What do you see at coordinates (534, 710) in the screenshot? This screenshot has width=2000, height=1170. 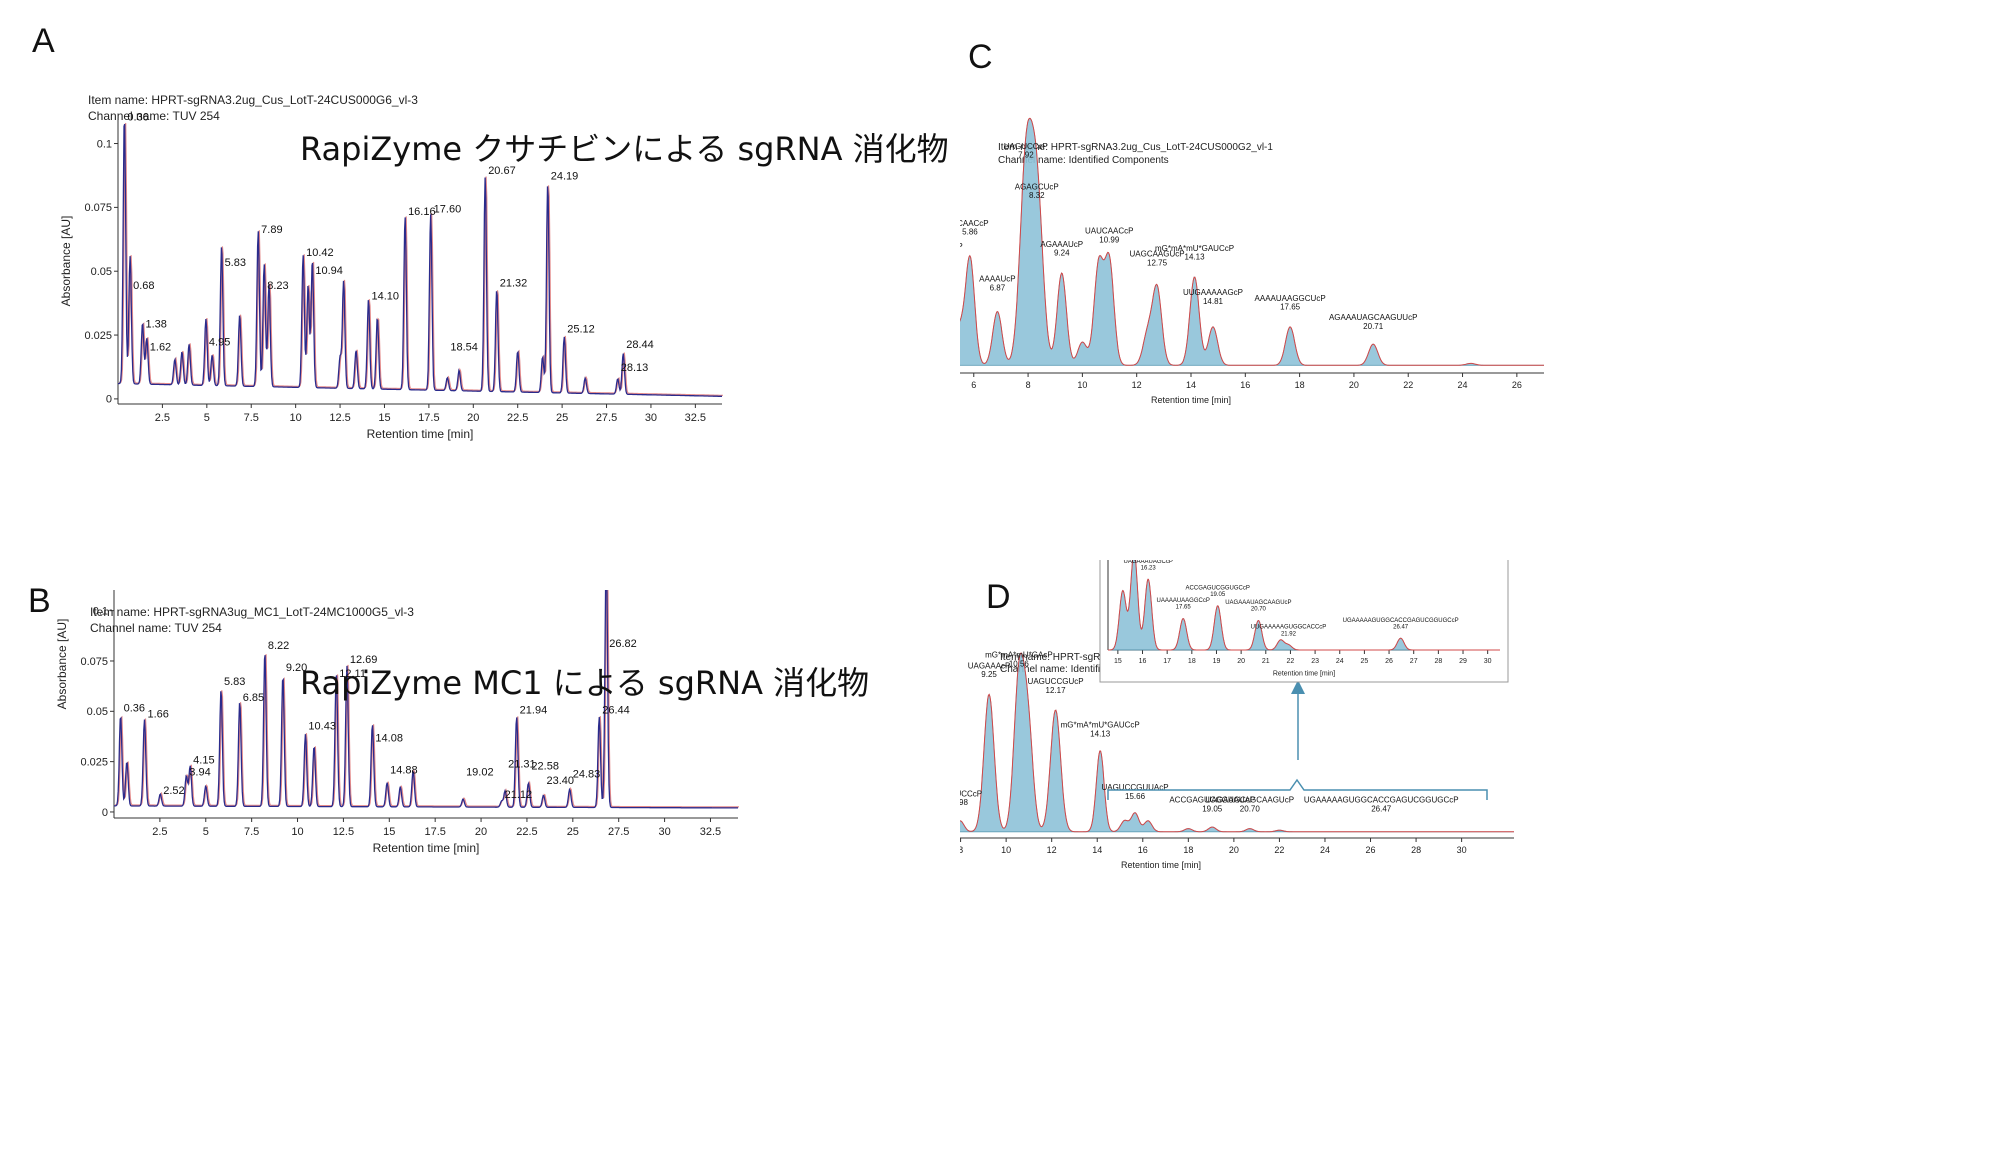 I see `peak-label-B: 21.94` at bounding box center [534, 710].